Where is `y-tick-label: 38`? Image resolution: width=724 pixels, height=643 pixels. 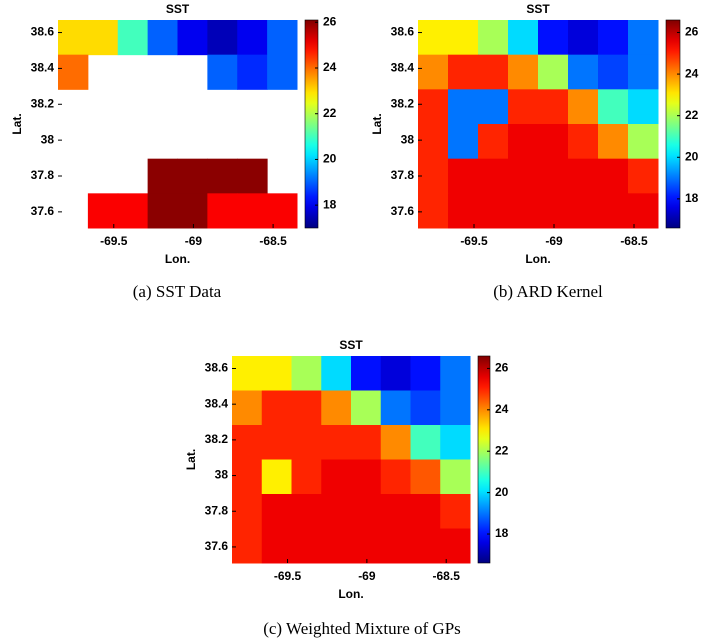
y-tick-label: 38 is located at coordinates (408, 139).